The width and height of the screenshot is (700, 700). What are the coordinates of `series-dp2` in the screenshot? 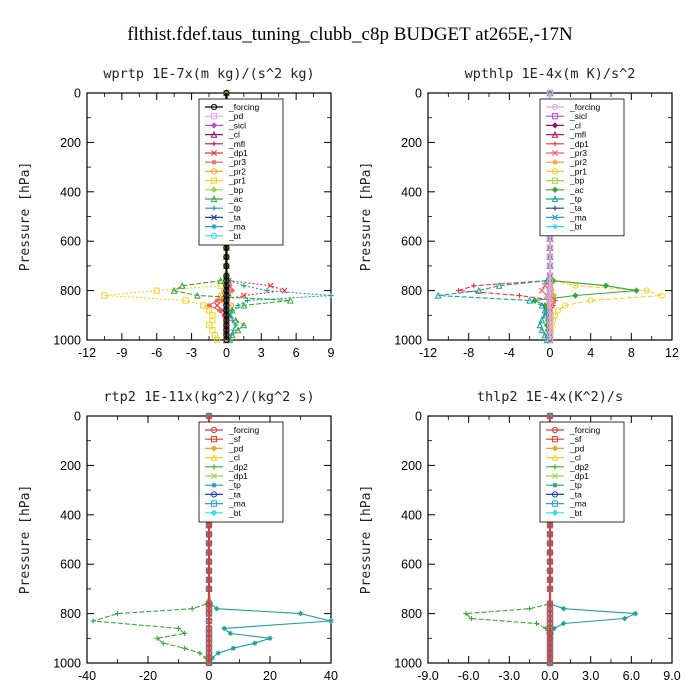 It's located at (508, 539).